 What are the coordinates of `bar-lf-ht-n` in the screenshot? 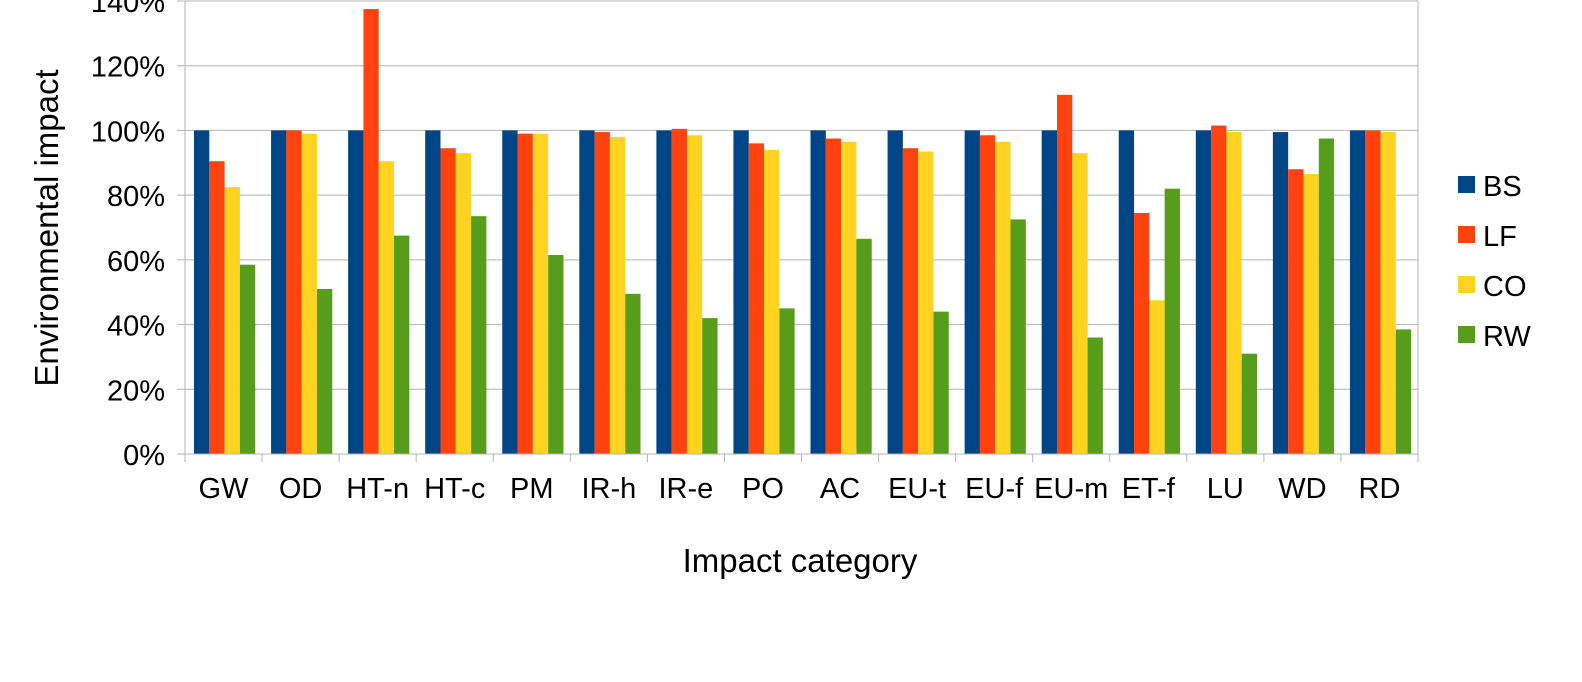 It's located at (371, 232).